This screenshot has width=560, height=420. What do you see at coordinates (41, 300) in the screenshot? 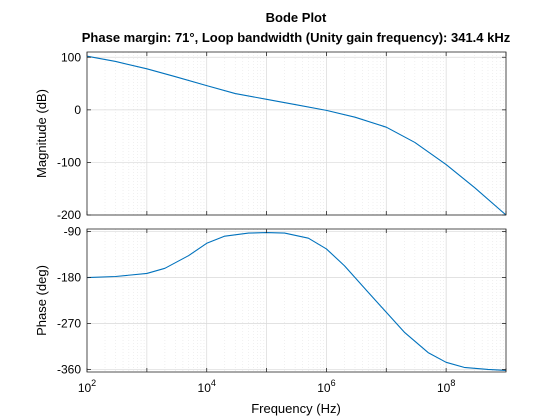
I see `phase-ylabel: Phase (deg)` at bounding box center [41, 300].